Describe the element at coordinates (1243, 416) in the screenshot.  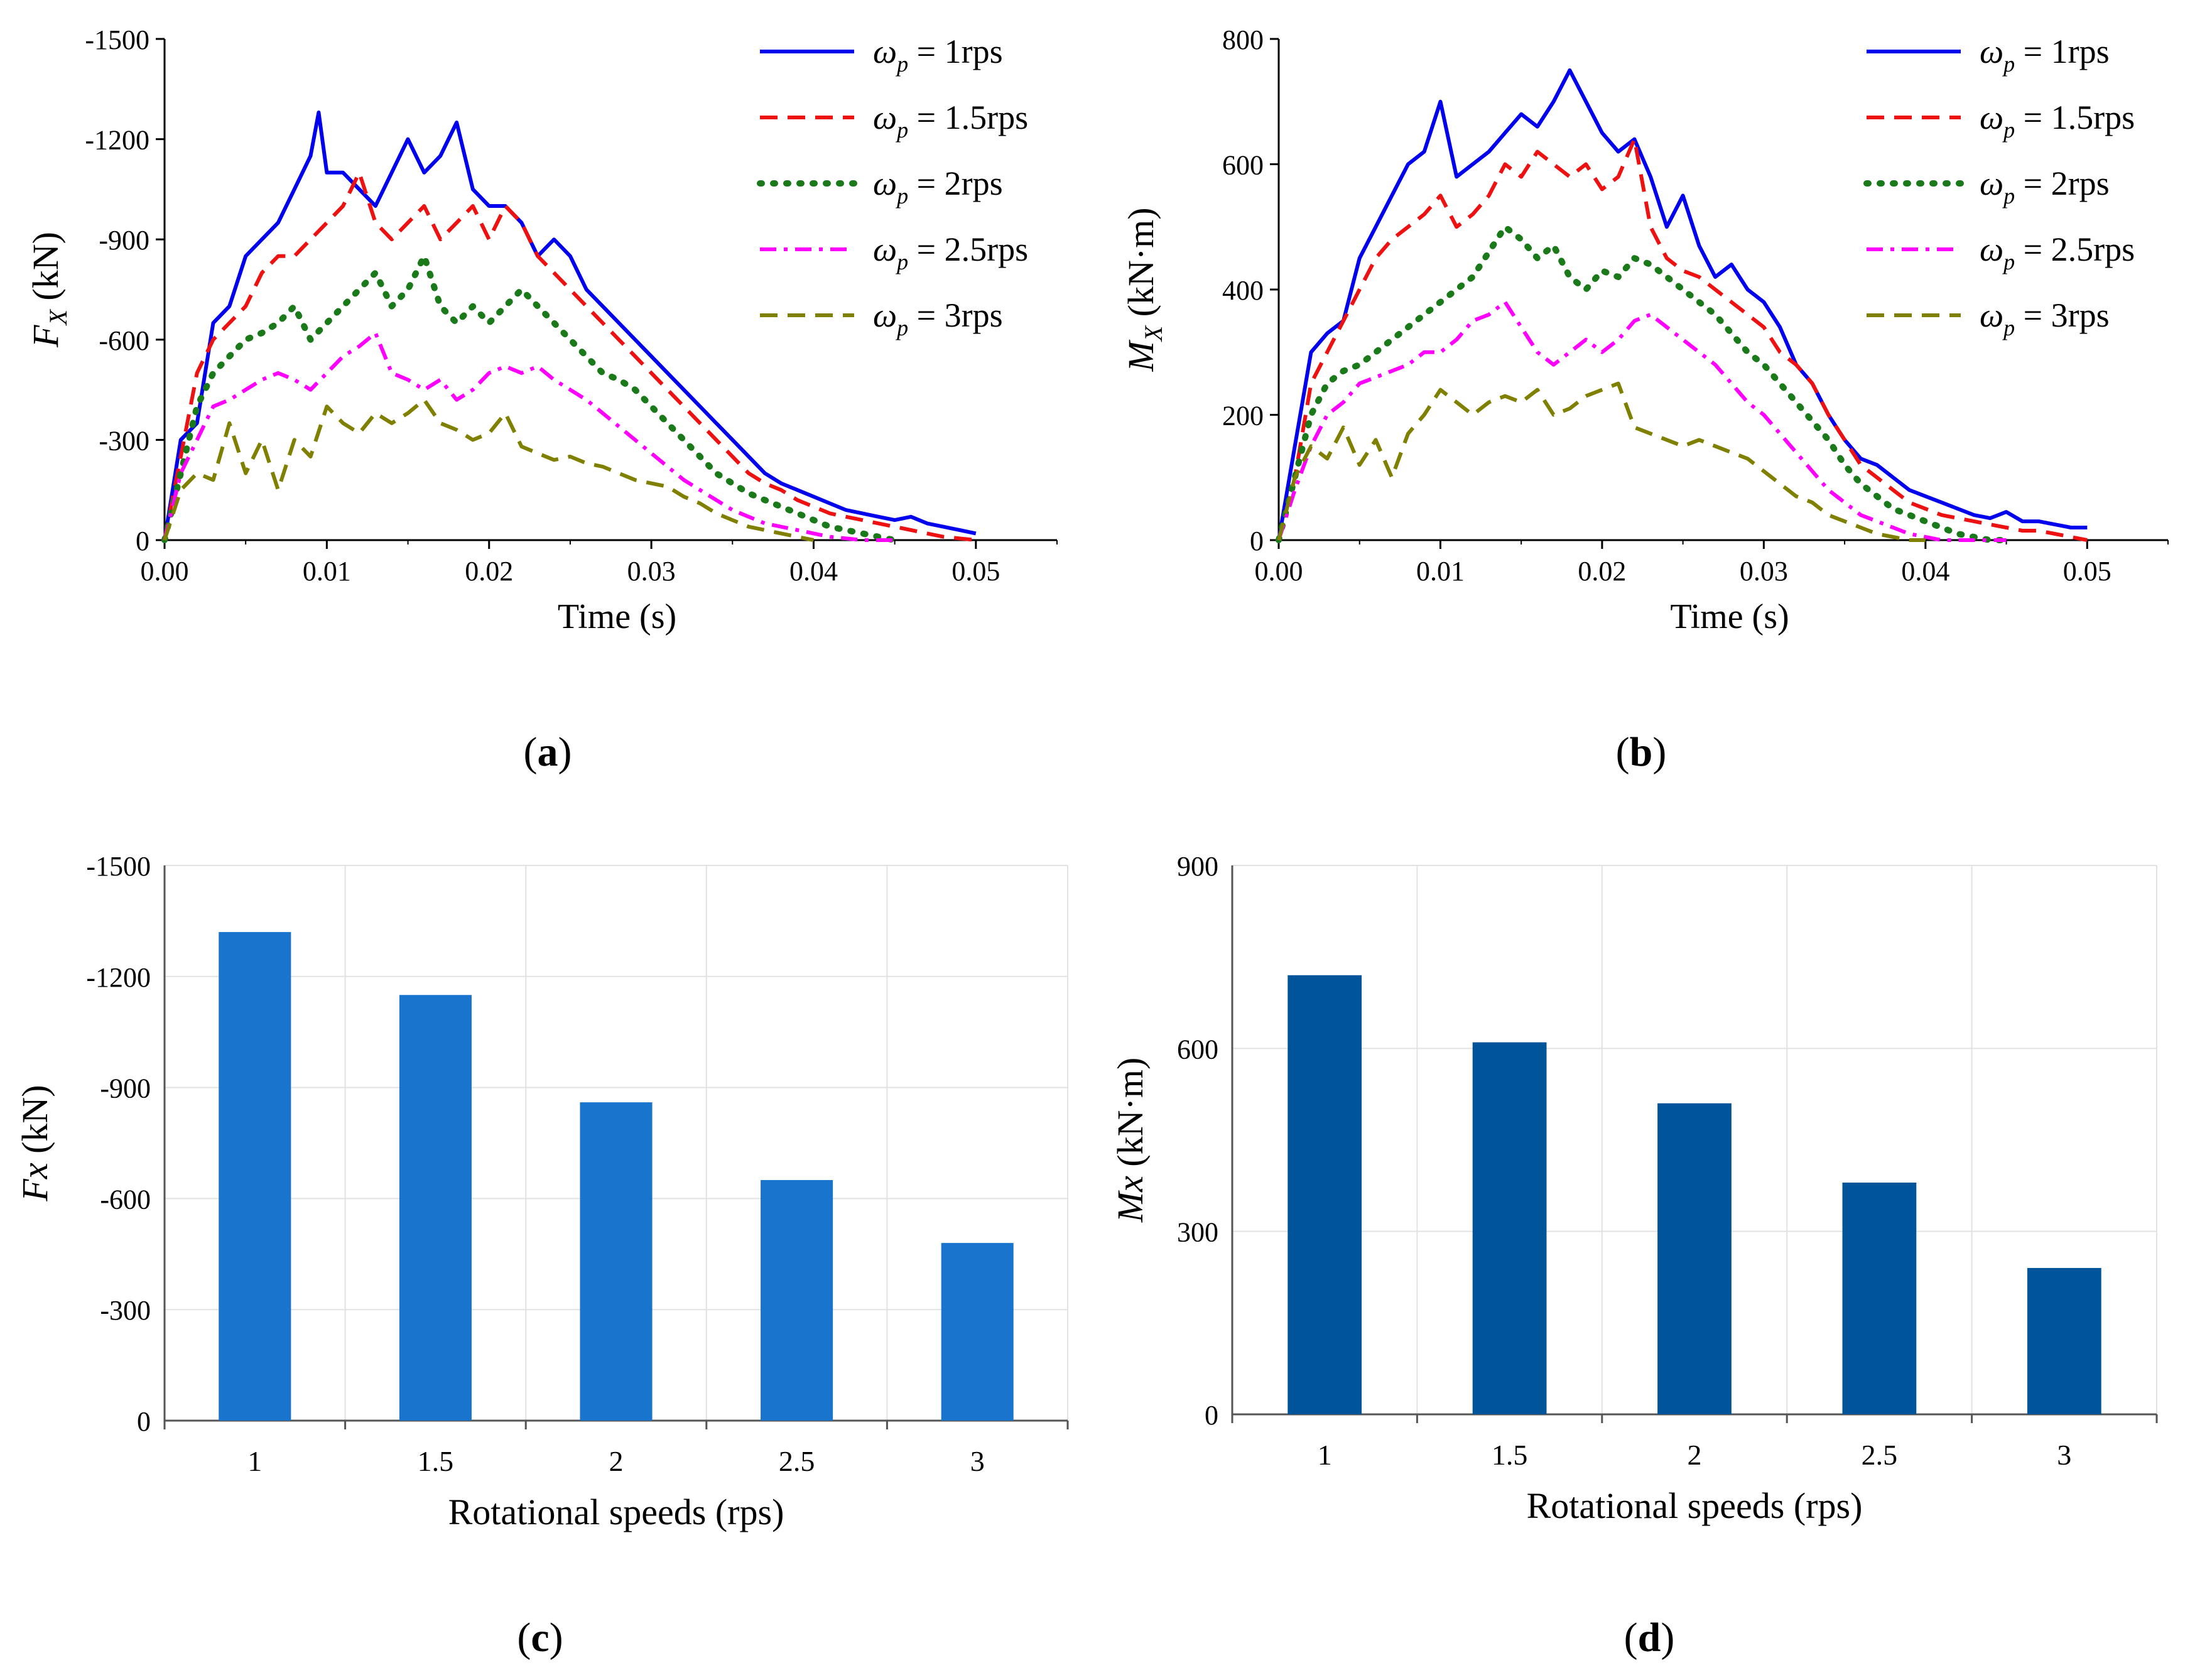
I see `y-tick-label: 200` at that location.